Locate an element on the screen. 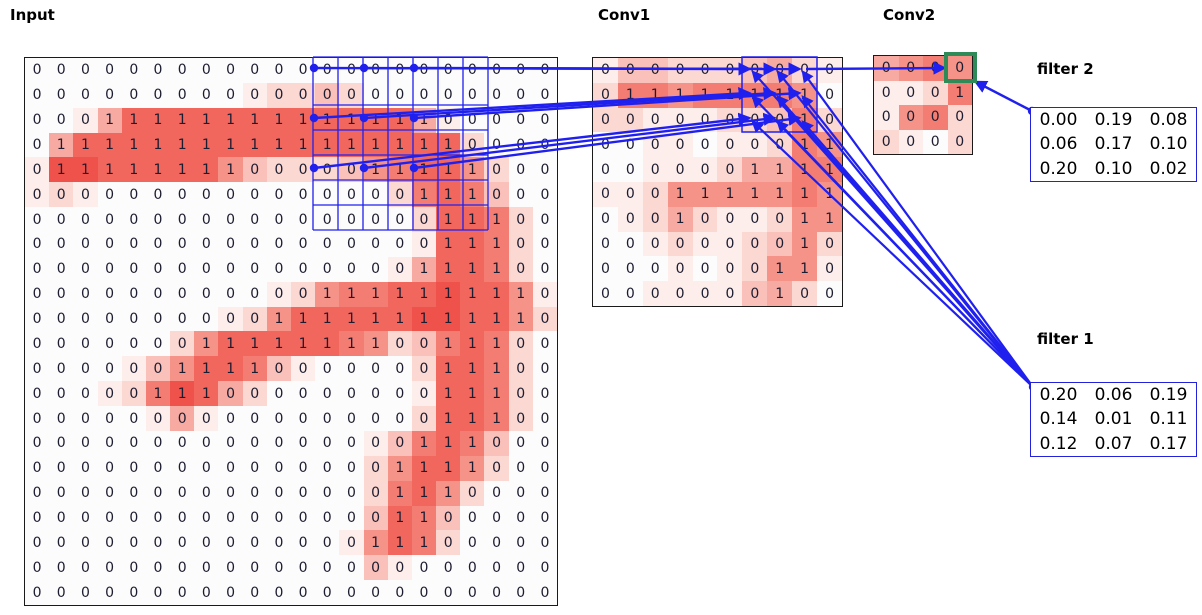 The image size is (1202, 615). filter-weight-value: 0.10 is located at coordinates (1113, 168).